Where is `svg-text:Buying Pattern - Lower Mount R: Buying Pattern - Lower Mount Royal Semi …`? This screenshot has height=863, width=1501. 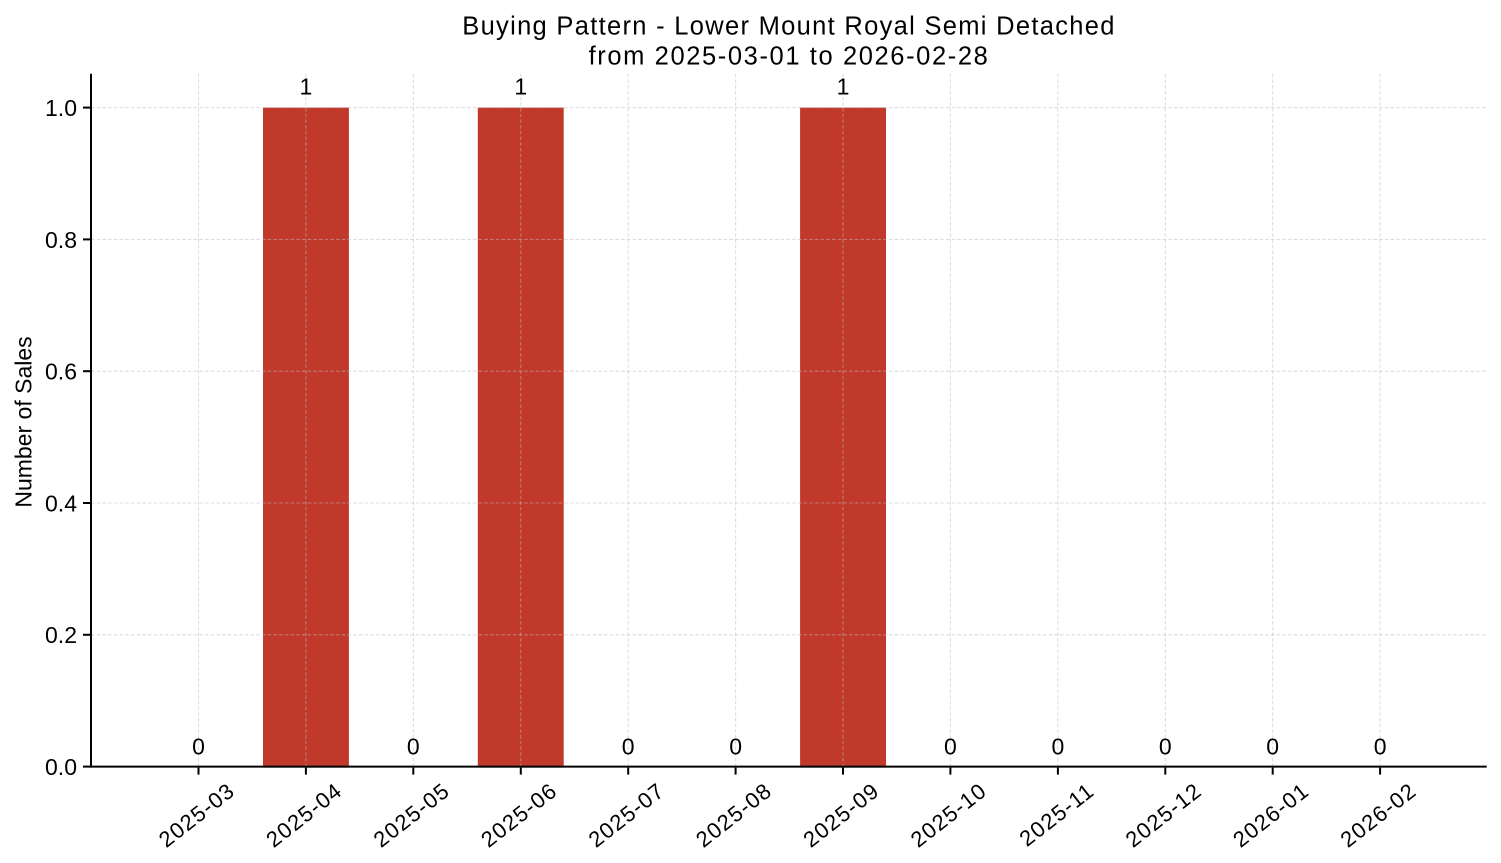 svg-text:Buying Pattern - Lower Mount R: Buying Pattern - Lower Mount Royal Semi … is located at coordinates (788, 26).